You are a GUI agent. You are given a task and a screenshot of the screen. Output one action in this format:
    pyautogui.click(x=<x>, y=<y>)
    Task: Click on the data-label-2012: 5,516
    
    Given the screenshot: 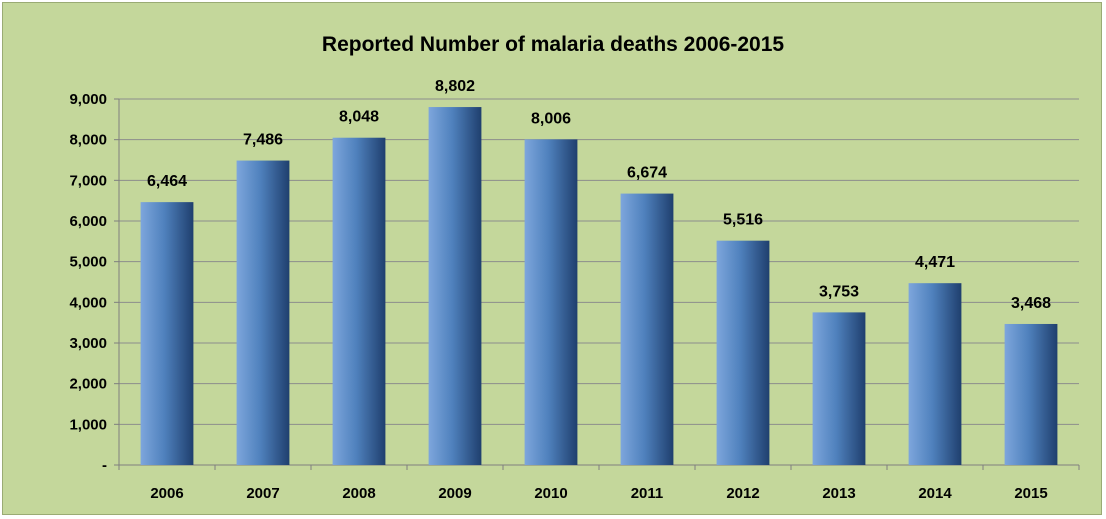 What is the action you would take?
    pyautogui.click(x=743, y=220)
    